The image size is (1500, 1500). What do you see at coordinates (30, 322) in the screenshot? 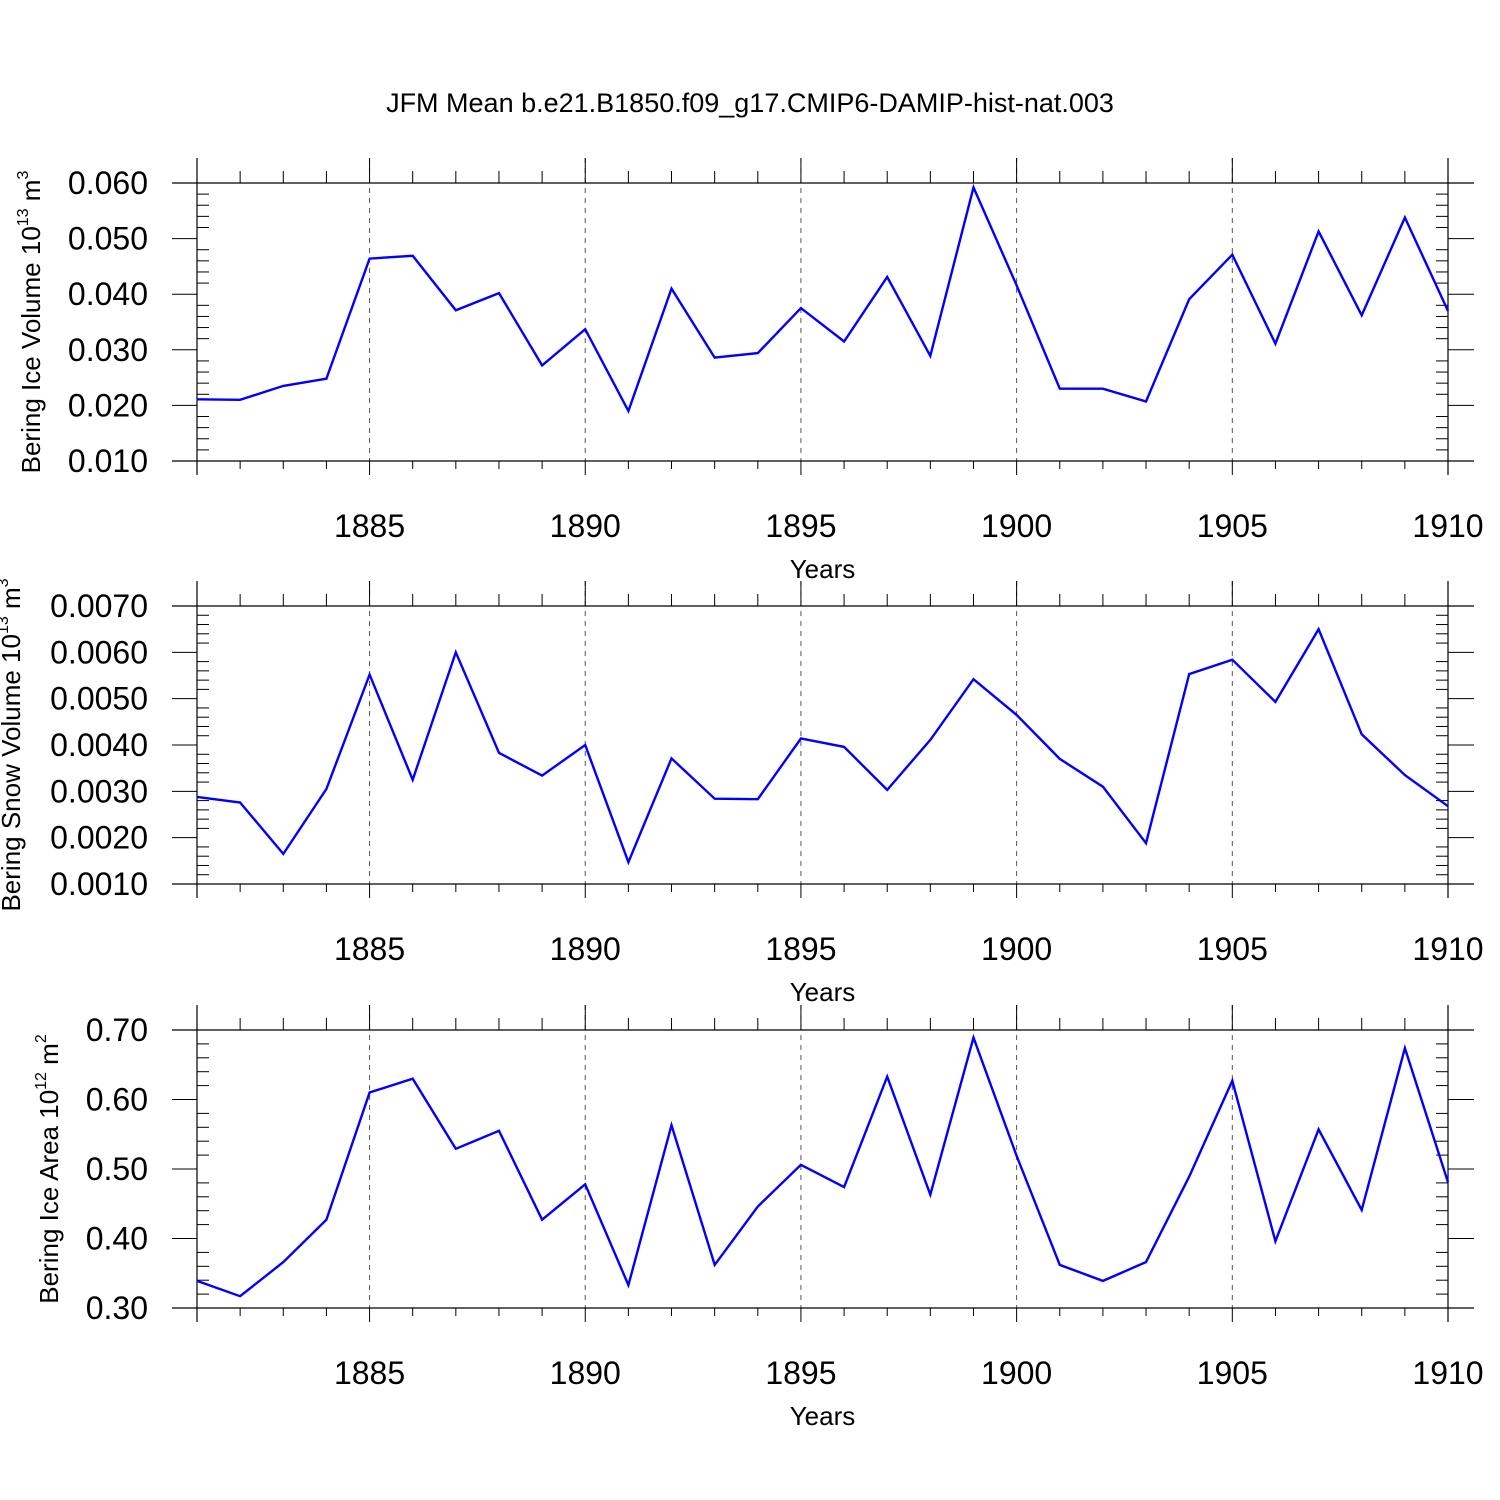
I see `y-axis-title: Bering Ice Volume 1013 m3` at bounding box center [30, 322].